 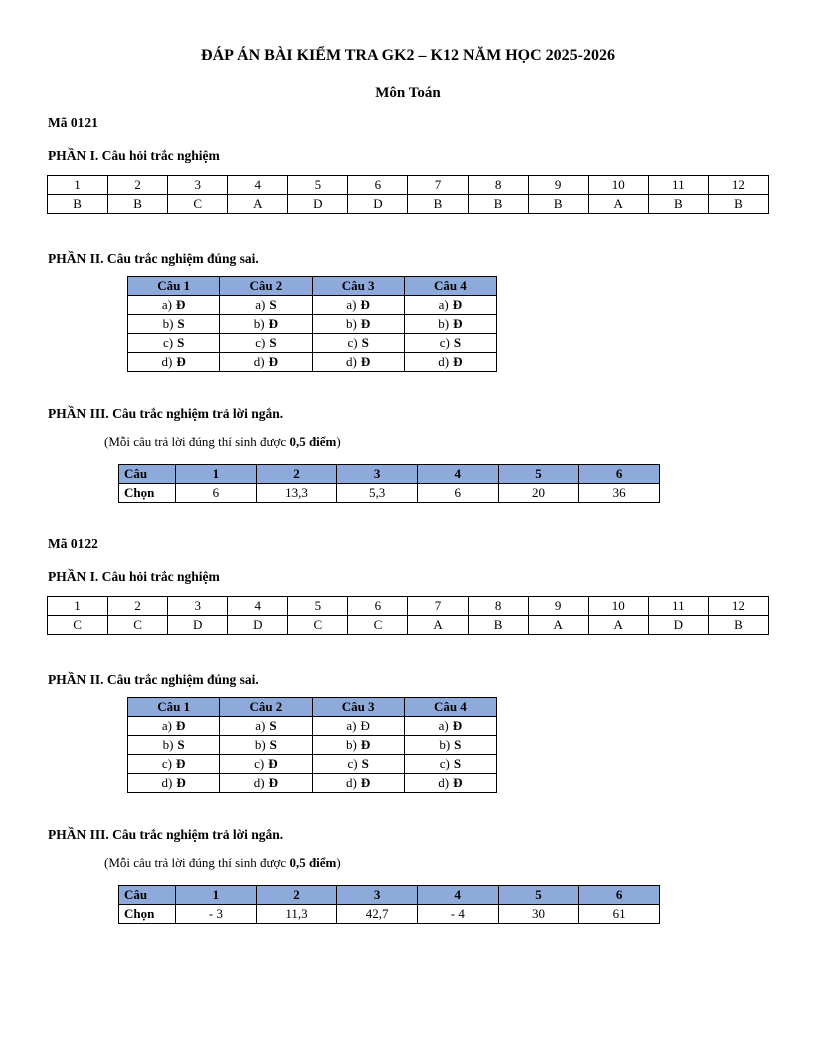 What do you see at coordinates (408, 93) in the screenshot?
I see `document-subtitle: Môn Toán` at bounding box center [408, 93].